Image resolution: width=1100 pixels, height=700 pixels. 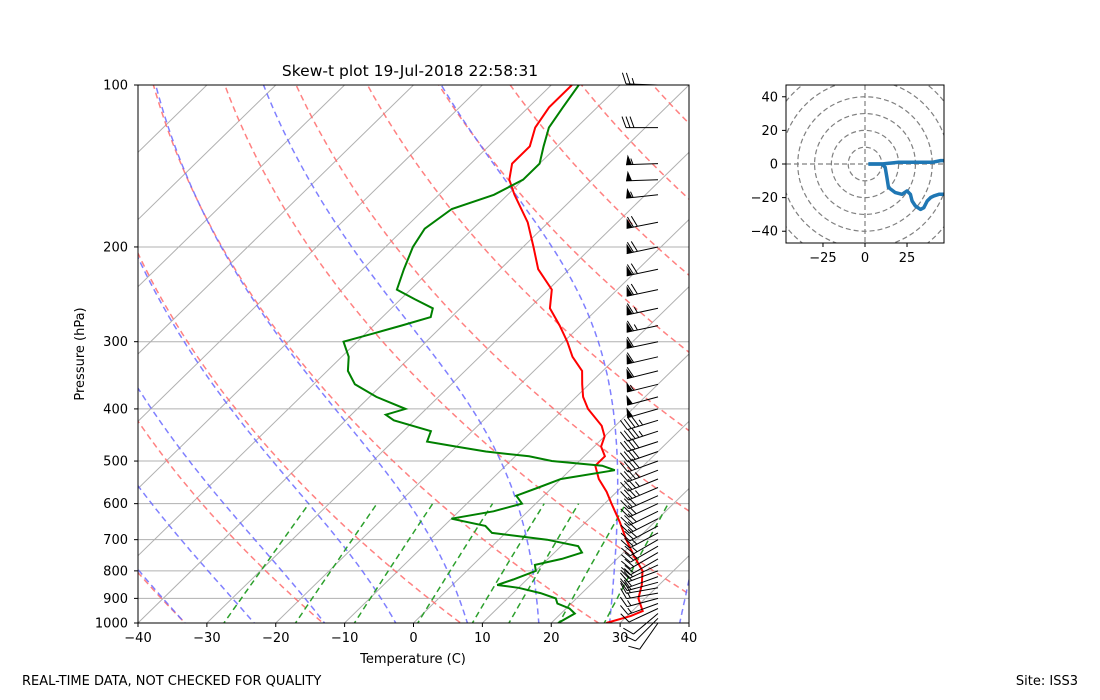 What do you see at coordinates (172, 681) in the screenshot?
I see `quality-disclaimer: REAL-TIME DATA, NOT CHECKED FOR QUALITY` at bounding box center [172, 681].